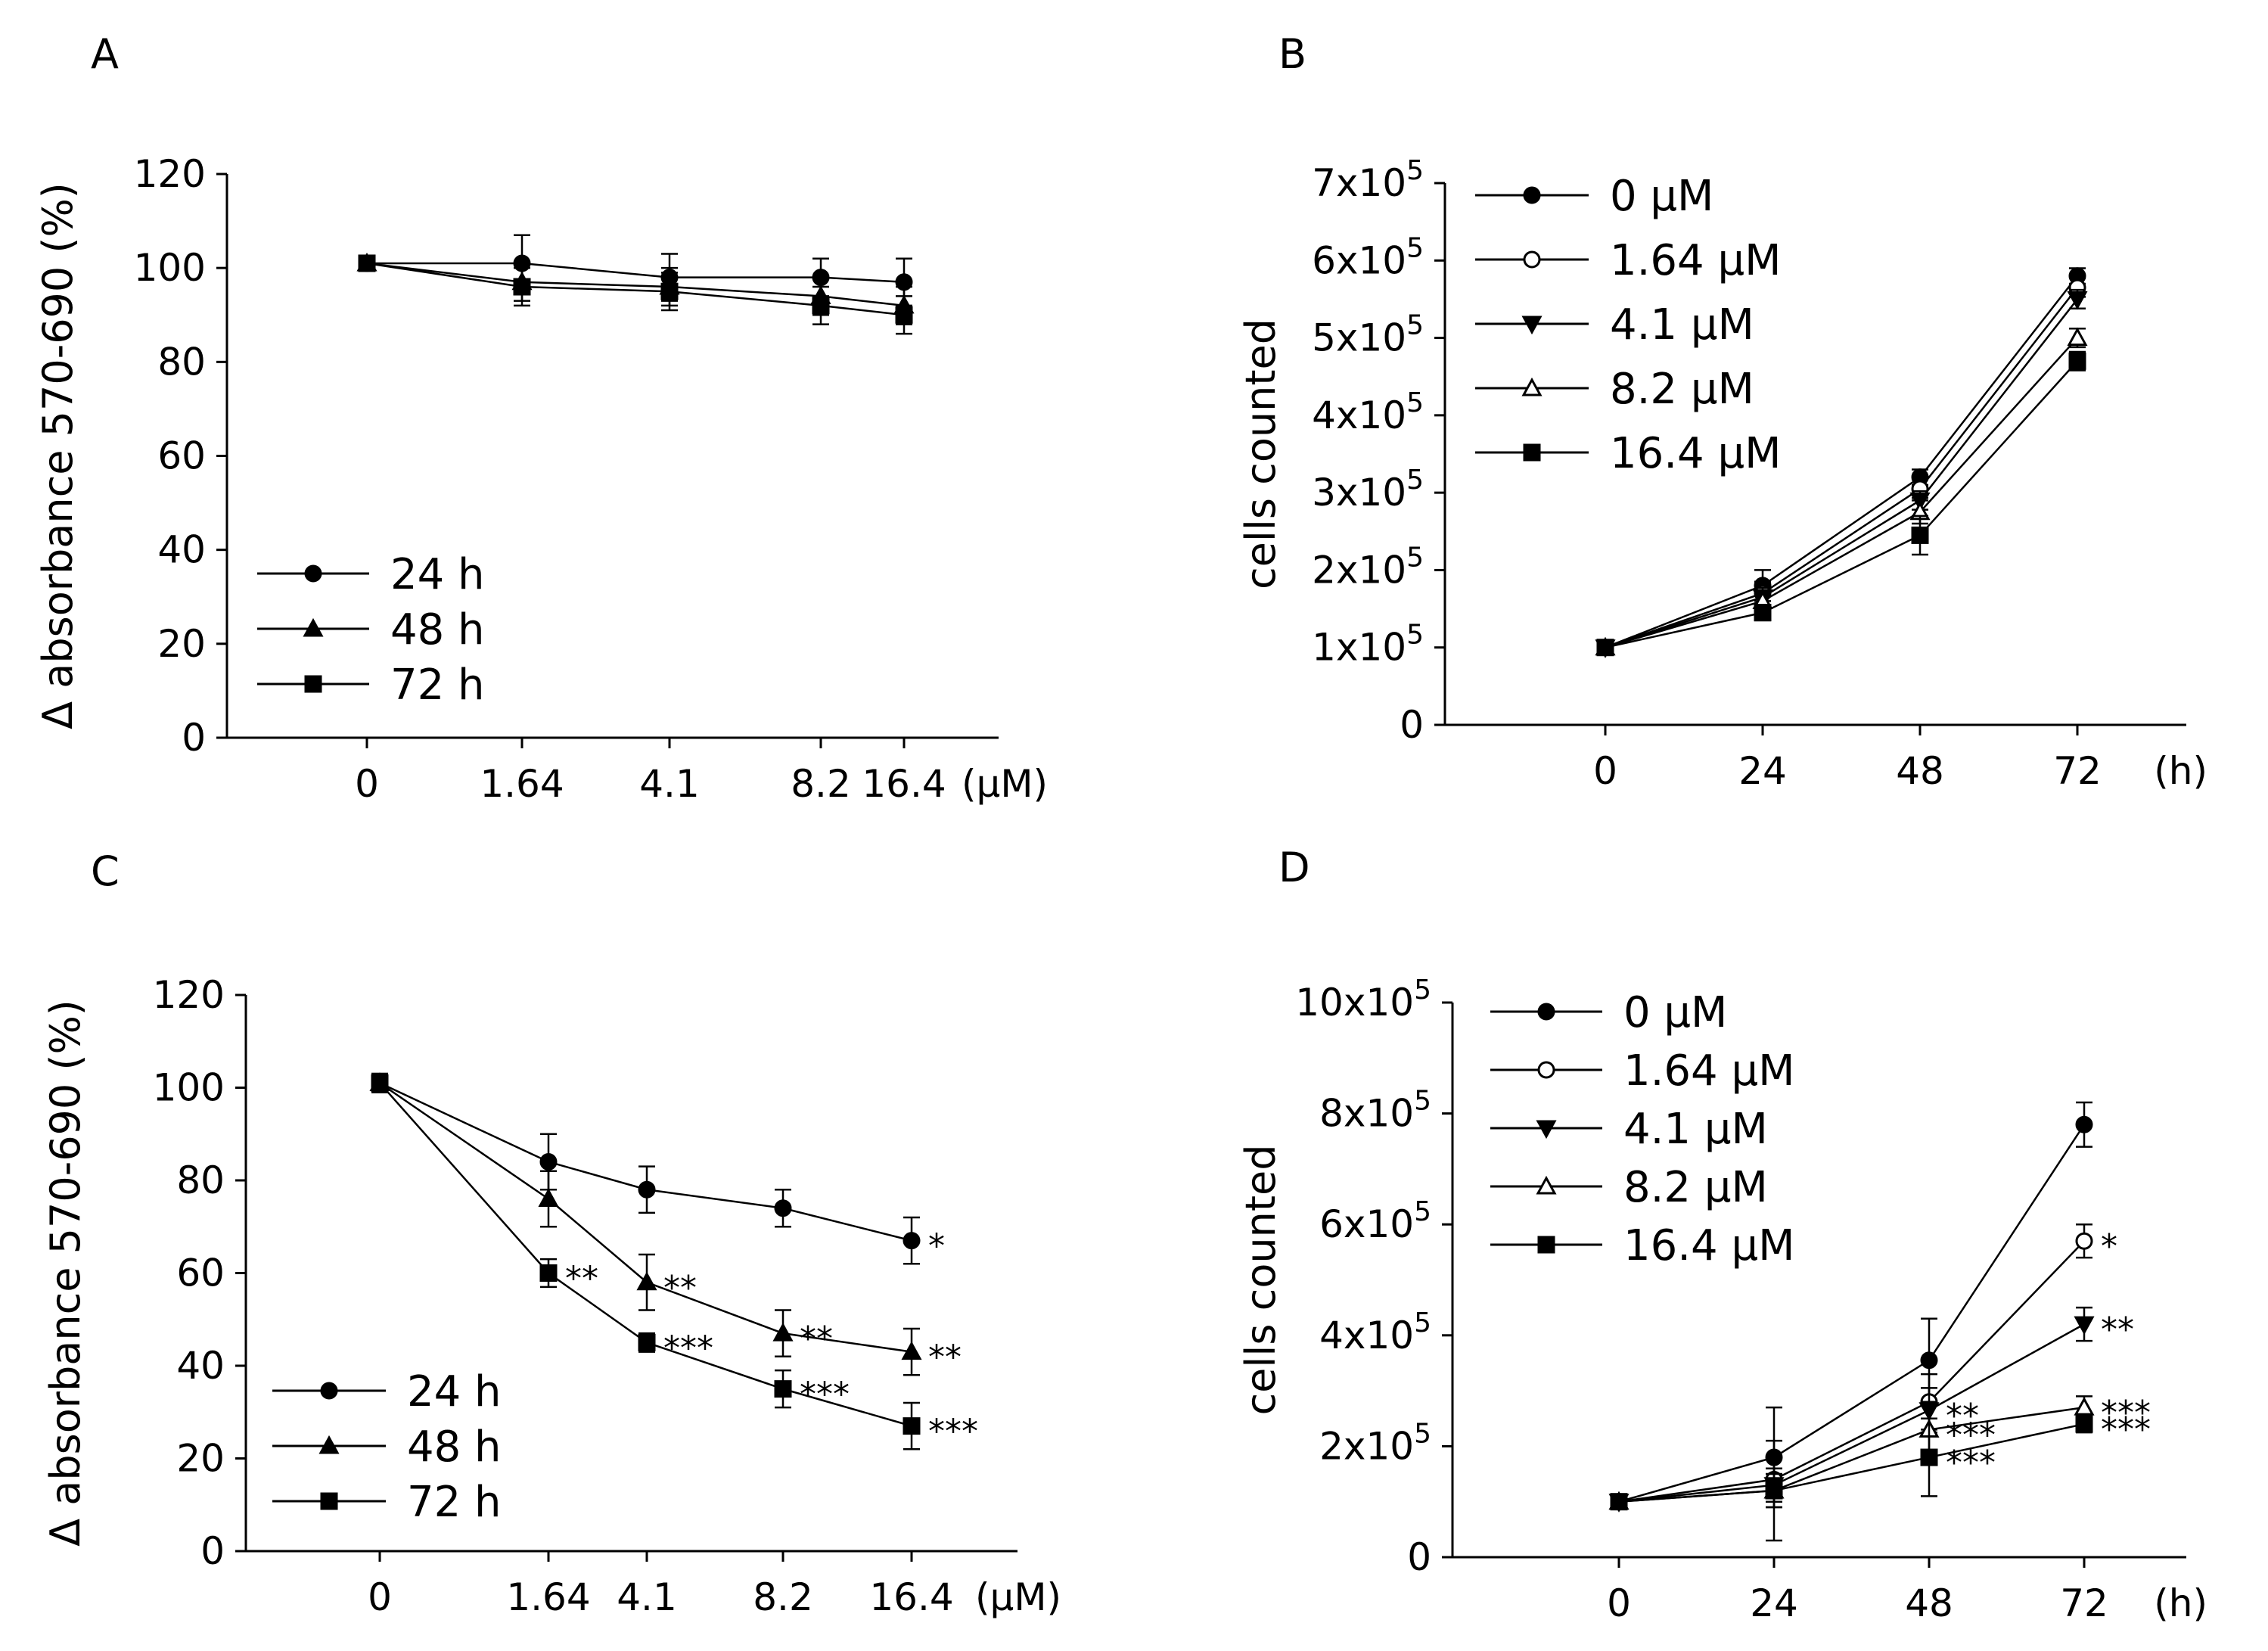 This screenshot has width=2268, height=1651. What do you see at coordinates (1375, 1111) in the screenshot?
I see `y-tick-label: 8x10⁵` at bounding box center [1375, 1111].